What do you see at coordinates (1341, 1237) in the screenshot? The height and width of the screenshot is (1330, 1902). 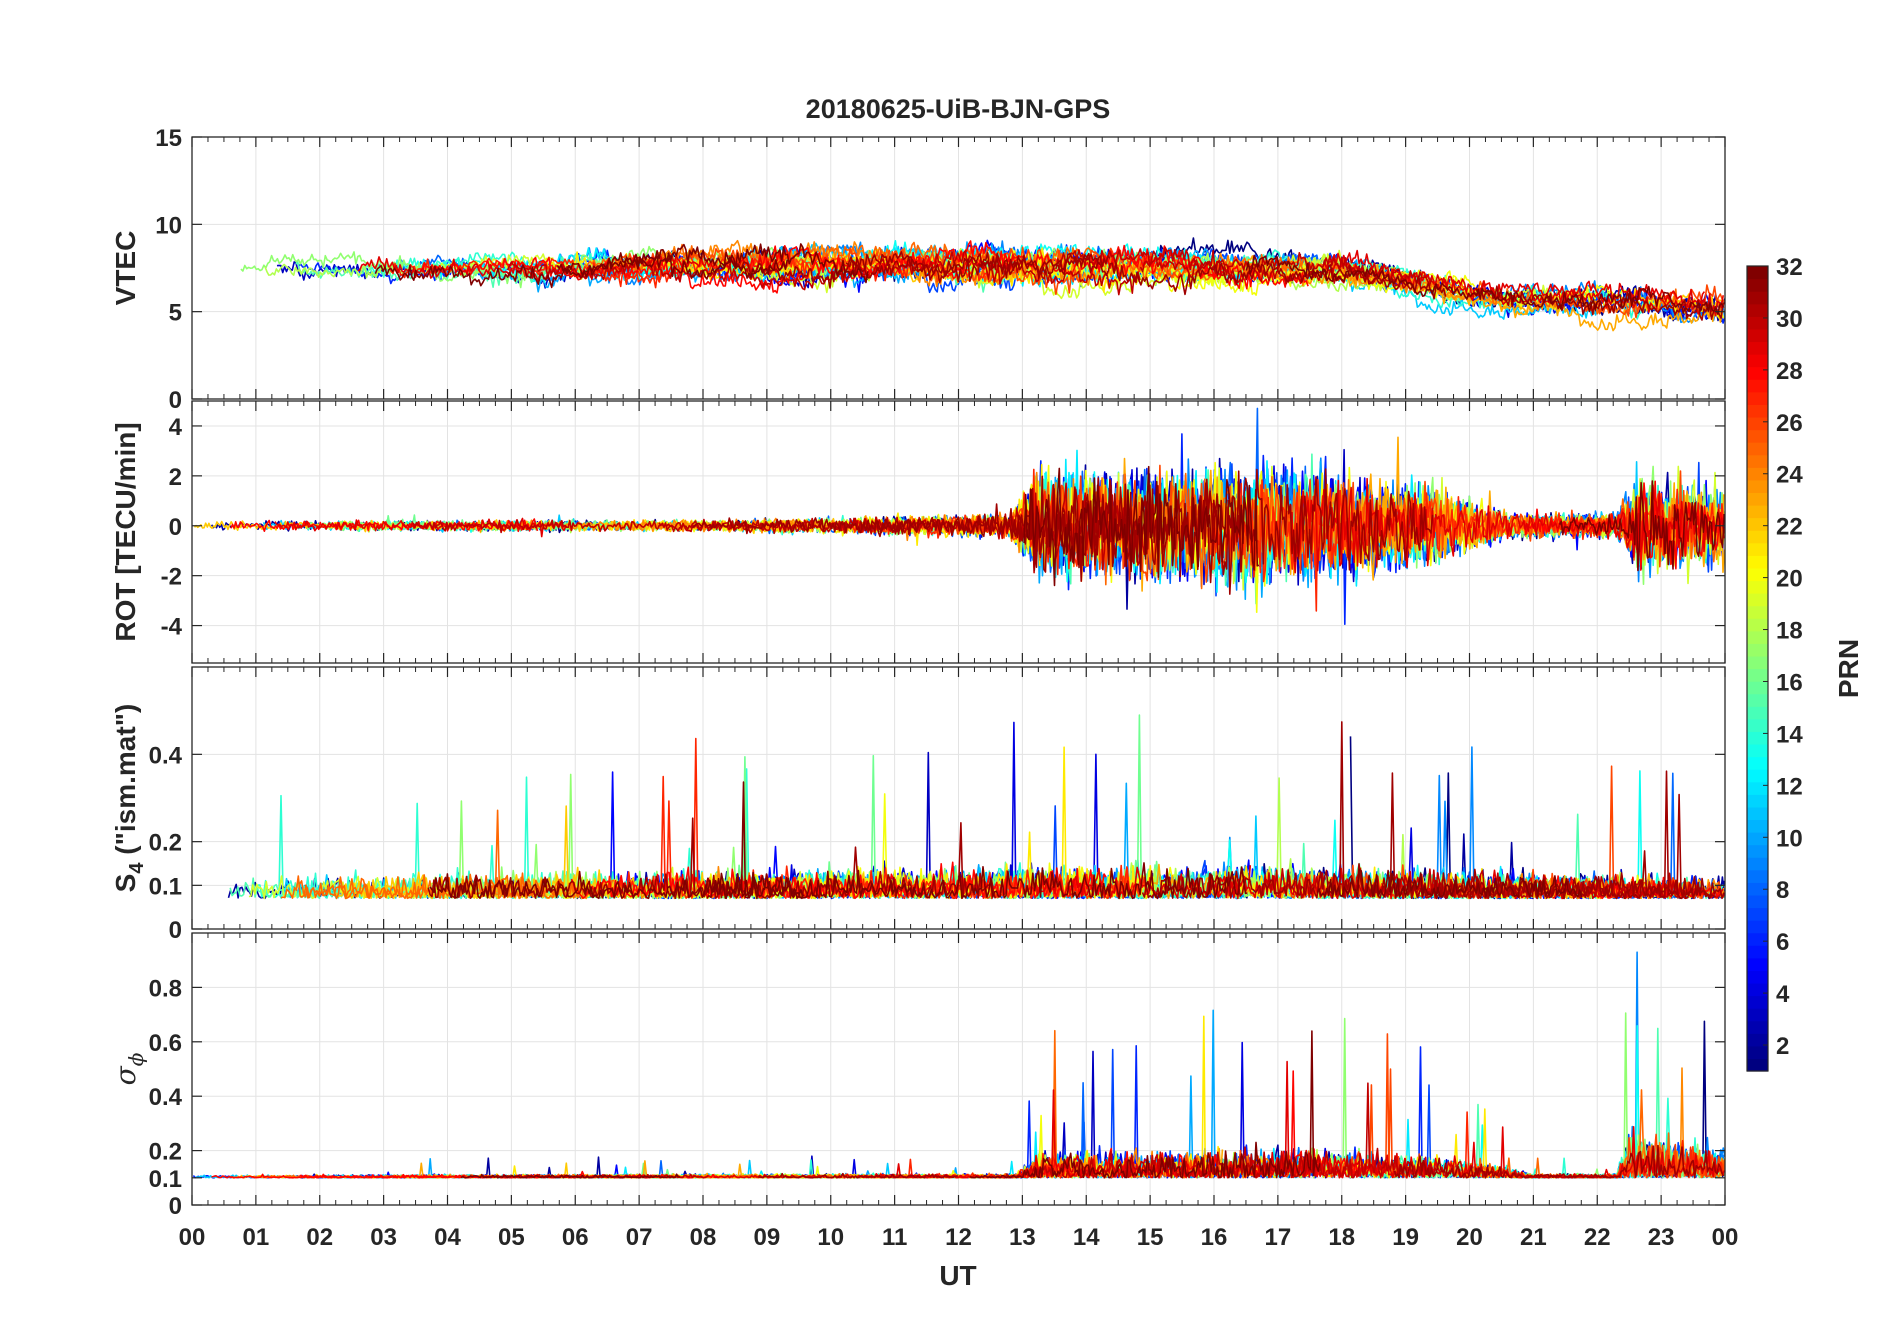 I see `x-tick-label: 18` at bounding box center [1341, 1237].